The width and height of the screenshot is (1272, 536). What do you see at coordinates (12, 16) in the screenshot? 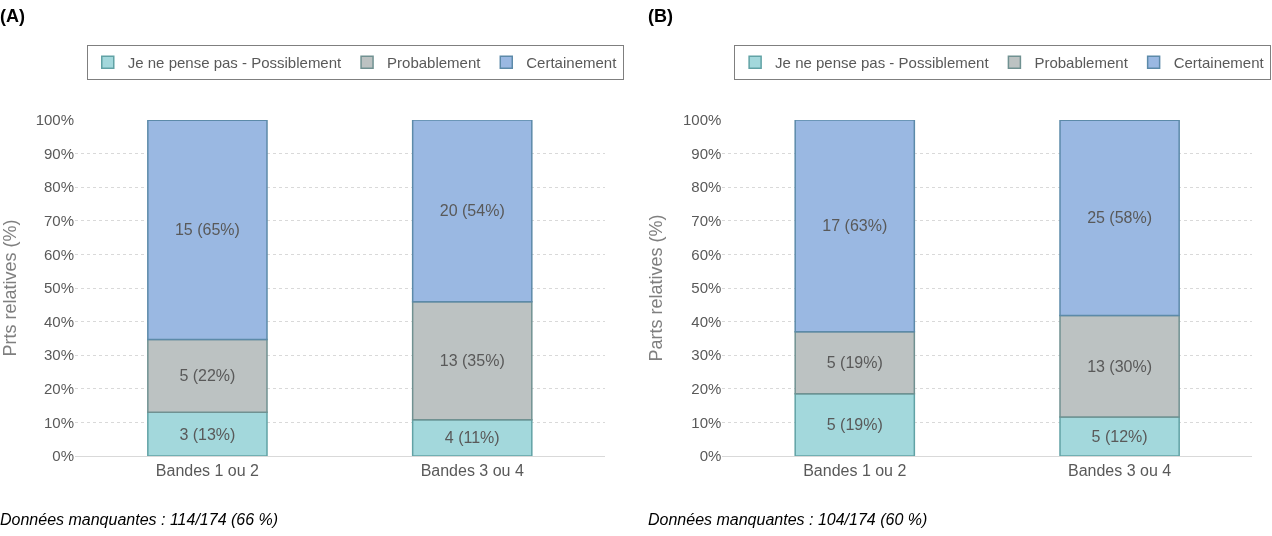
I see `chart-title: (A)` at bounding box center [12, 16].